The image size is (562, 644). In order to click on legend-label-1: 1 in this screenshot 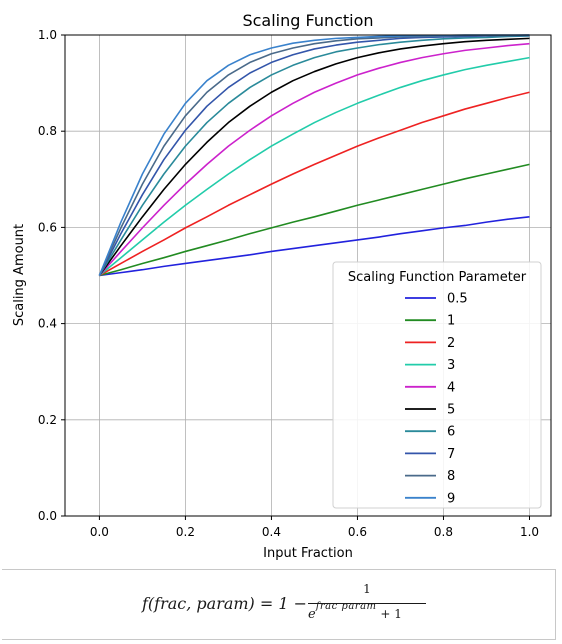, I will do `click(451, 321)`.